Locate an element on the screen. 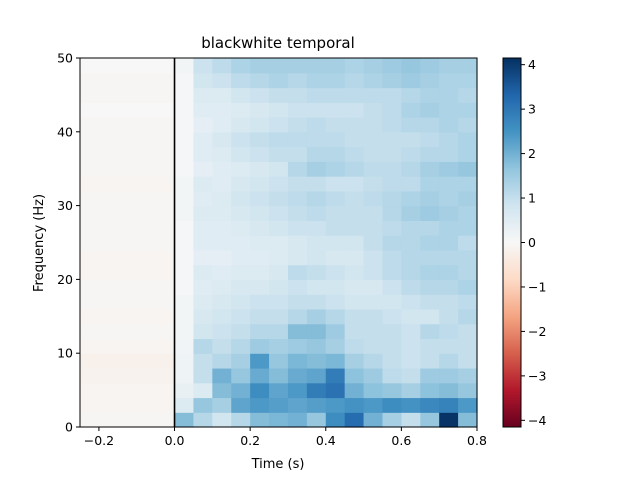 The width and height of the screenshot is (640, 480). chart-title: blackwhite temporal is located at coordinates (278, 43).